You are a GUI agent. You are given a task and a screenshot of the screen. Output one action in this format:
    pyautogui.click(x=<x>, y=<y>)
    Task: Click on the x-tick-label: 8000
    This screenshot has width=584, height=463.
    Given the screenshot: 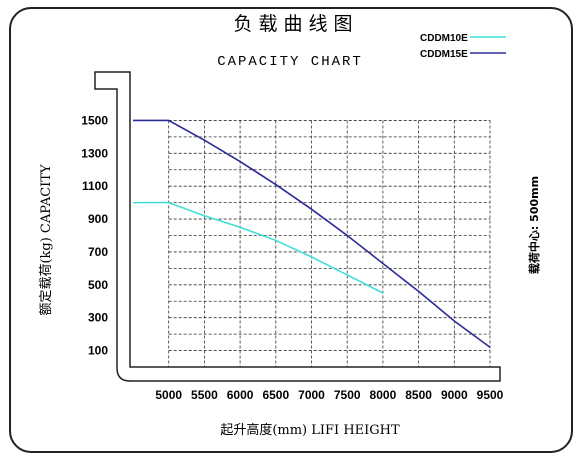 What is the action you would take?
    pyautogui.click(x=383, y=395)
    